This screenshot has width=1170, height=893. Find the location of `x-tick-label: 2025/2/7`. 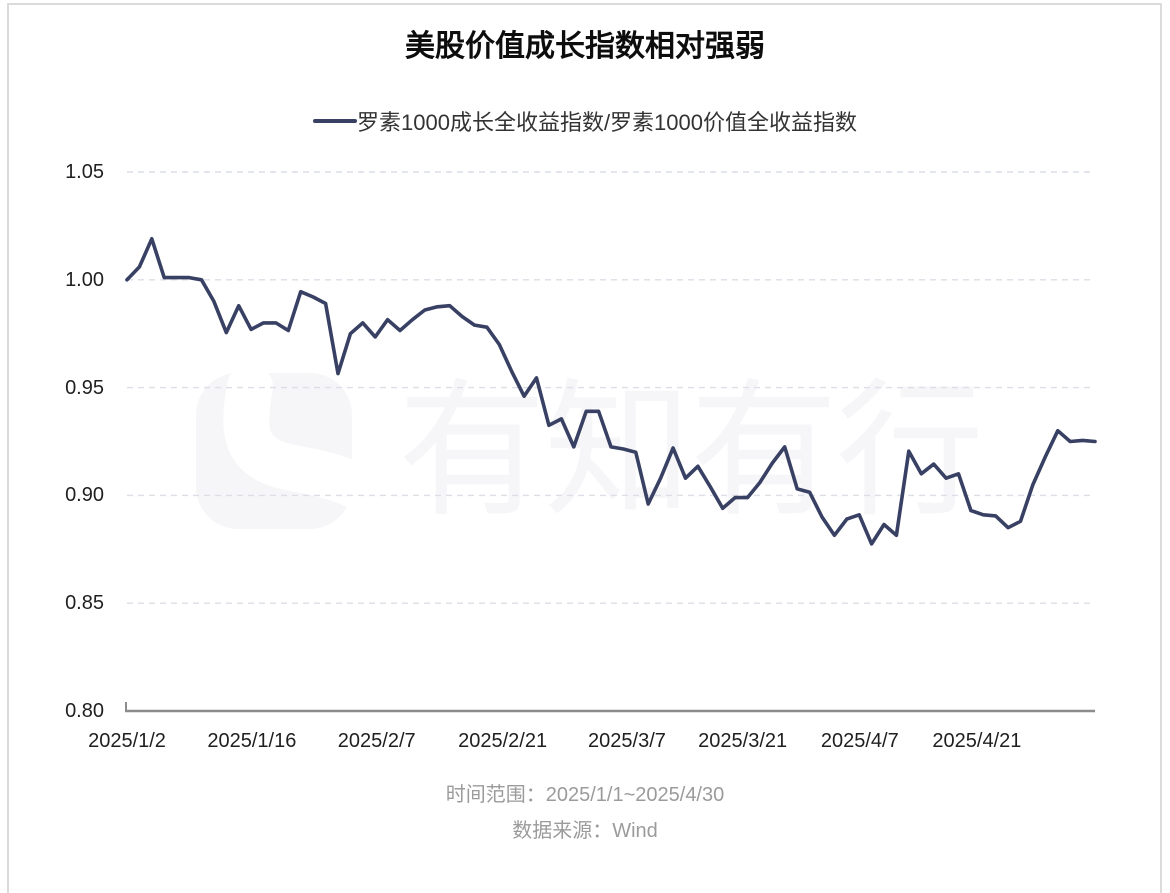

x-tick-label: 2025/2/7 is located at coordinates (376, 741).